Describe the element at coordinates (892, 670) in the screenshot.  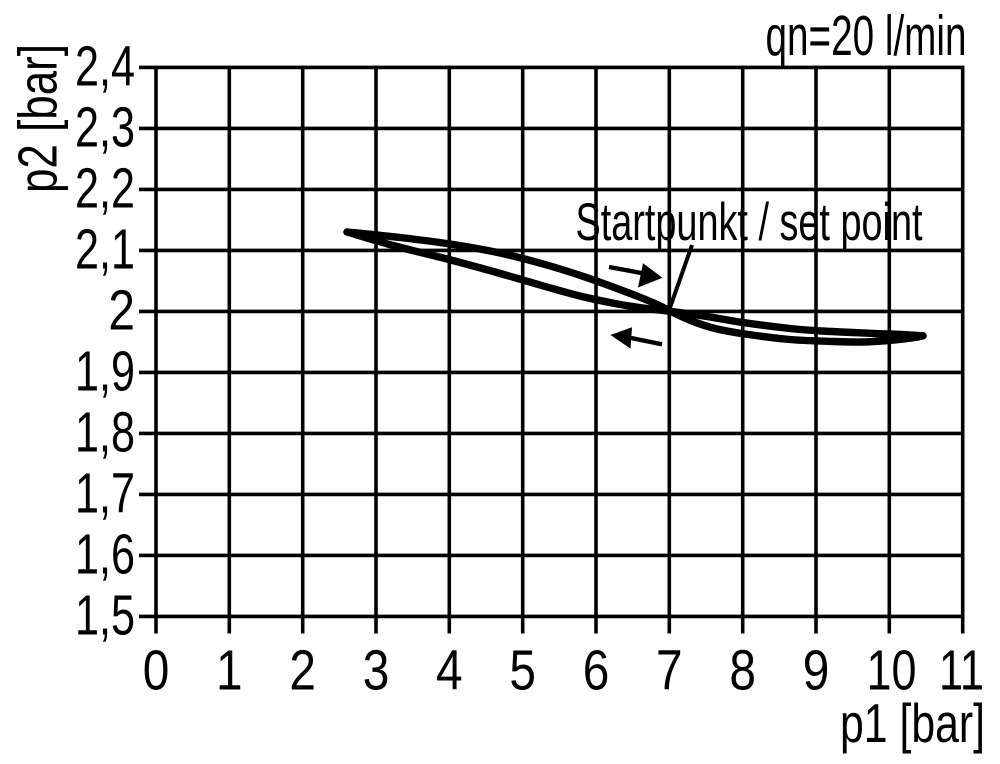
I see `svg-text: 10` at that location.